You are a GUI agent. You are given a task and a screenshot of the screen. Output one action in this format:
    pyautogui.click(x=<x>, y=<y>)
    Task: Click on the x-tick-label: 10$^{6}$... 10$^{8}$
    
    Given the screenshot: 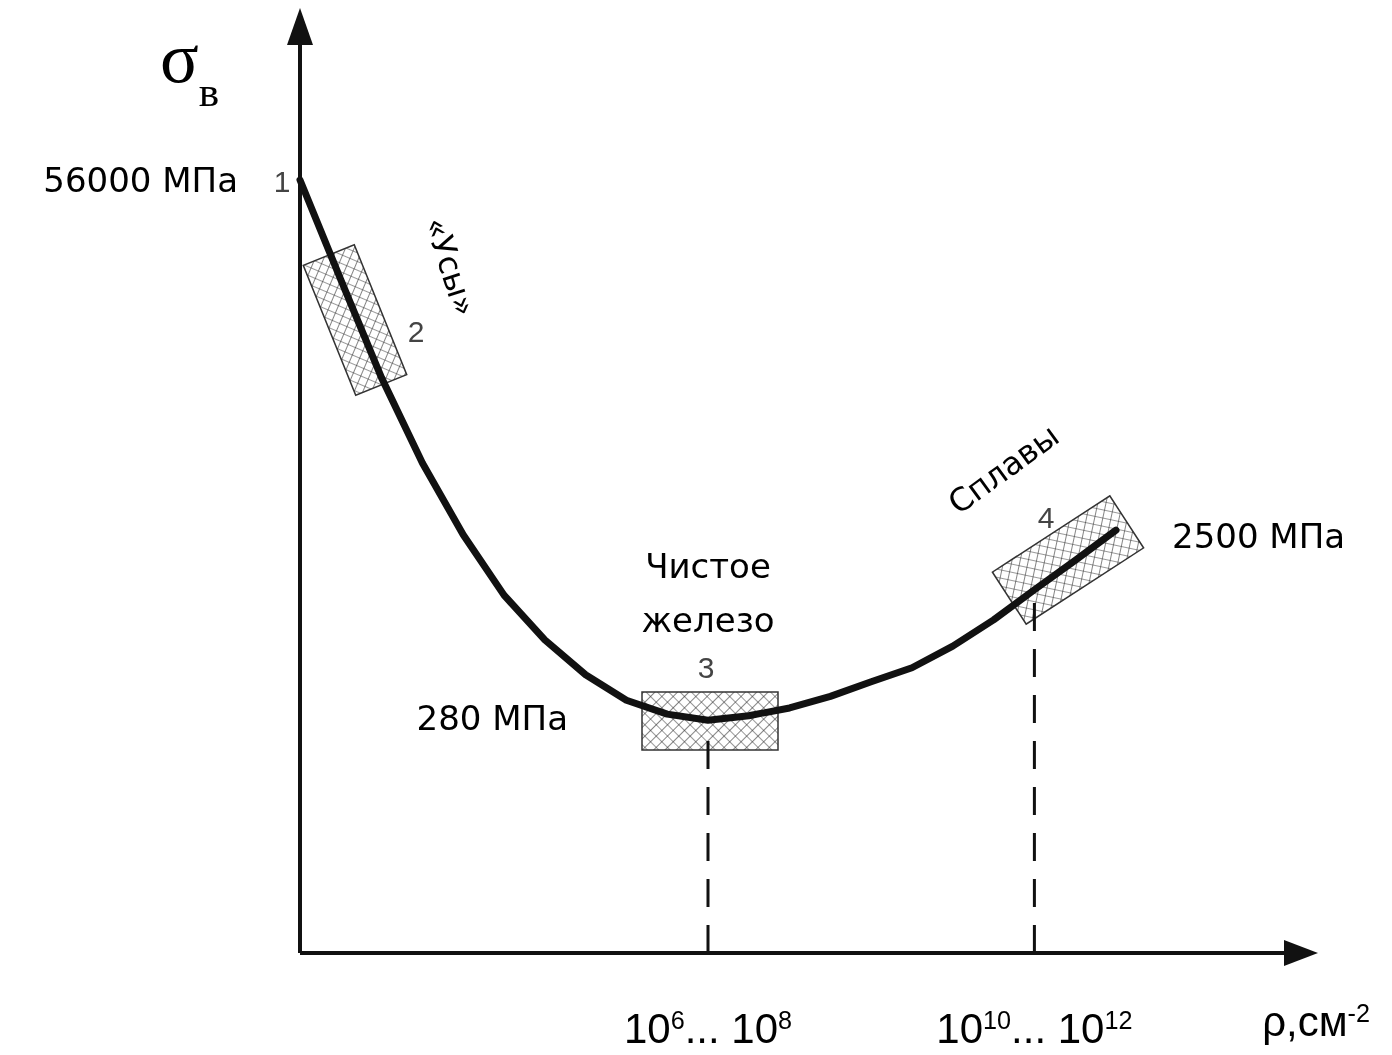 What is the action you would take?
    pyautogui.click(x=708, y=1028)
    